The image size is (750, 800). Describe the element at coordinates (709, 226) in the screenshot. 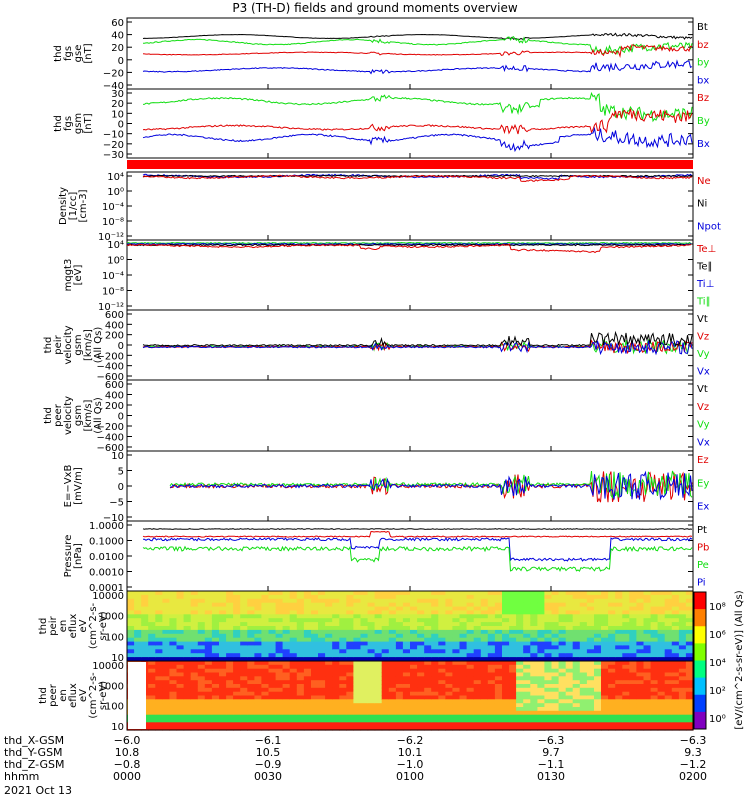

I see `legend-Npot: Npot` at that location.